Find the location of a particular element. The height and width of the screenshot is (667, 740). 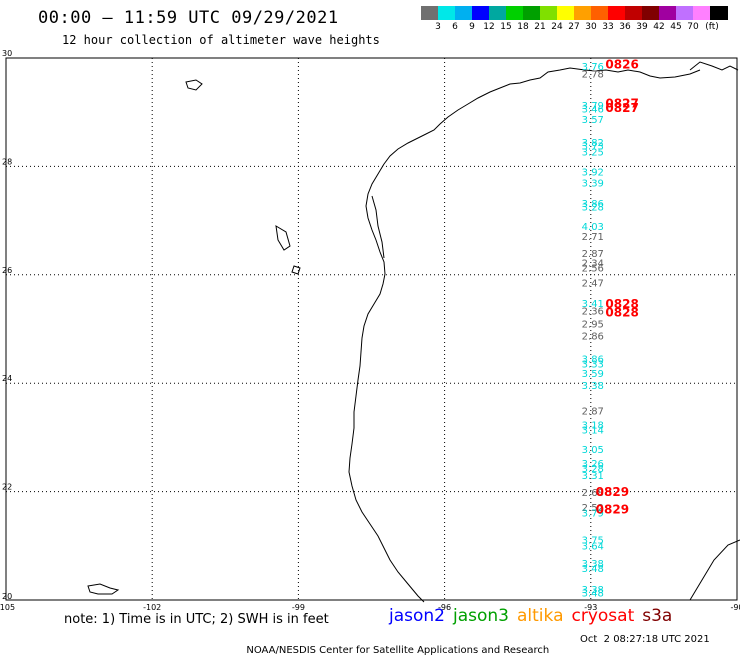

pass-time-label: 0828 is located at coordinates (621, 304).